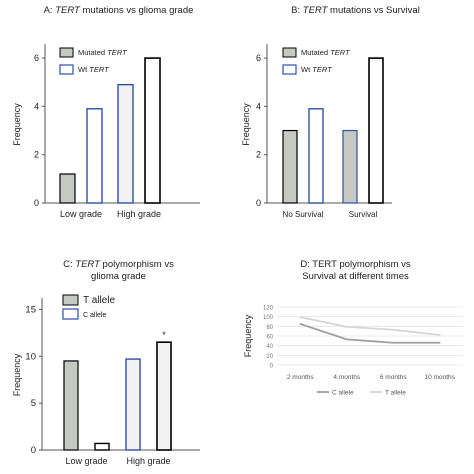 The image size is (474, 474). What do you see at coordinates (363, 214) in the screenshot?
I see `x-category-label: Survival` at bounding box center [363, 214].